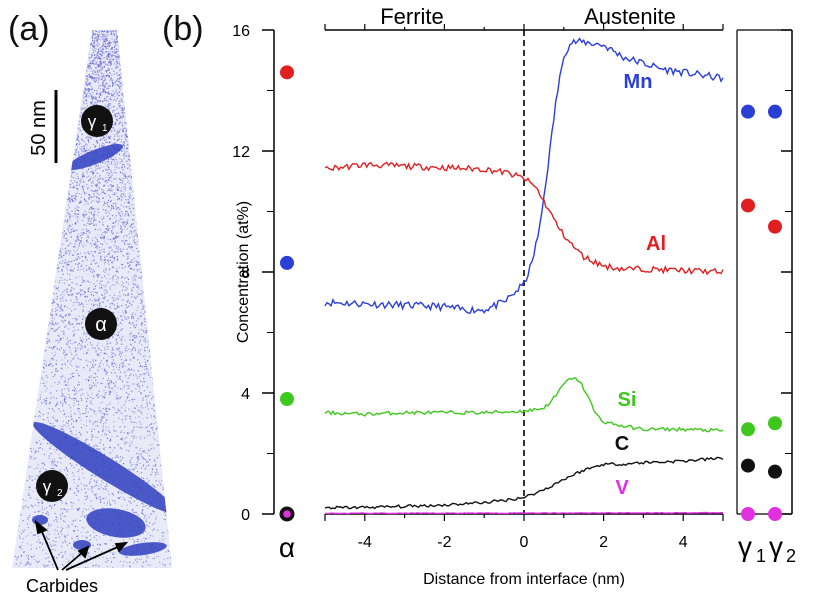  What do you see at coordinates (287, 72) in the screenshot?
I see `bulk-point-alpha-al` at bounding box center [287, 72].